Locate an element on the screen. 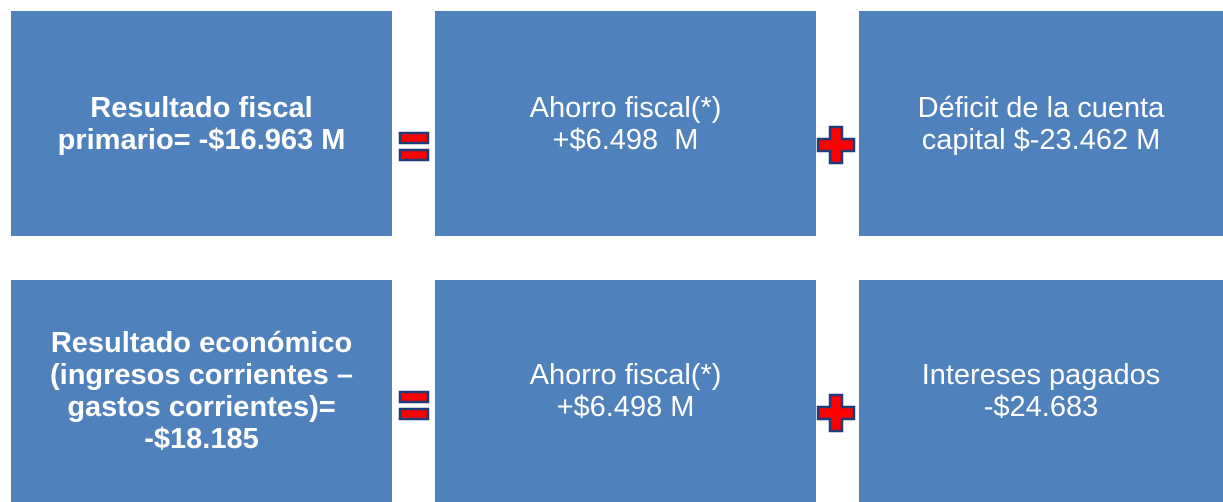  box-text: gastos corrientes)= is located at coordinates (201, 407).